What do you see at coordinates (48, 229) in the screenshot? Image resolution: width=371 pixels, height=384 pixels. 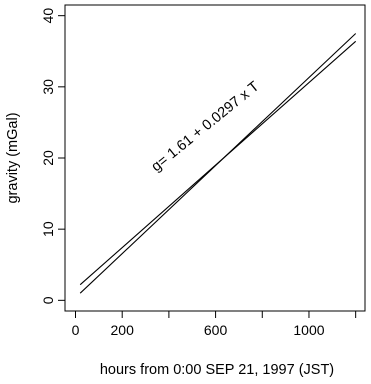 I see `y-tick-label-10: 10` at bounding box center [48, 229].